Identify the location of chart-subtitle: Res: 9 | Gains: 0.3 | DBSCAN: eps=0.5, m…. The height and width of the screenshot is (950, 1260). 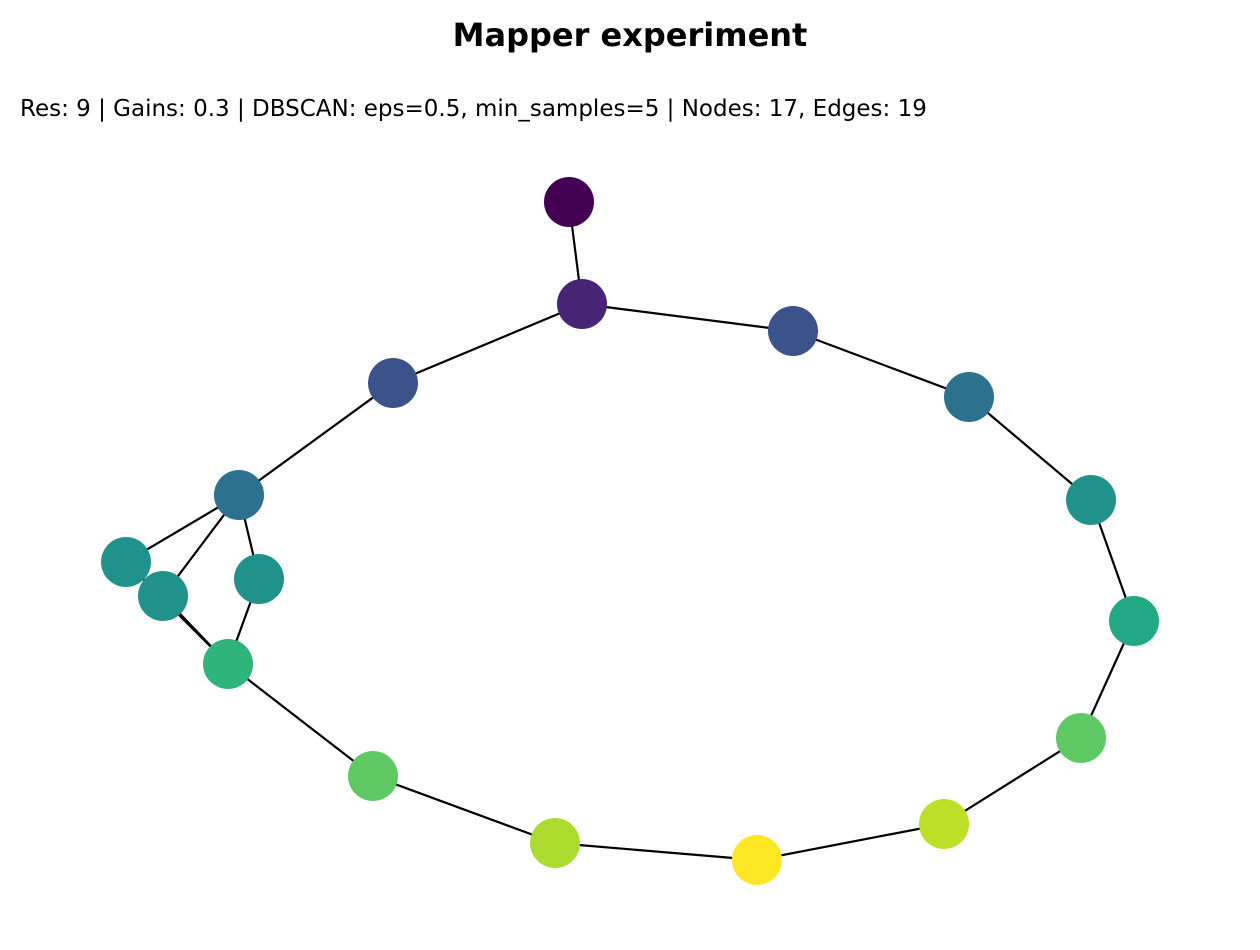
(473, 109).